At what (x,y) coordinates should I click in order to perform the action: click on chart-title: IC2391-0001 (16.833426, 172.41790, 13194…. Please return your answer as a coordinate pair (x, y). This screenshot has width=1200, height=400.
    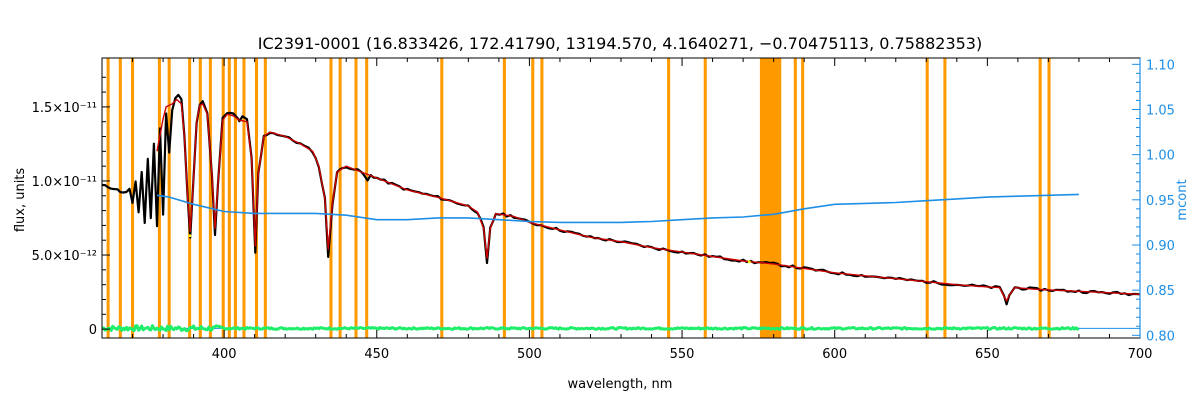
    Looking at the image, I should click on (620, 43).